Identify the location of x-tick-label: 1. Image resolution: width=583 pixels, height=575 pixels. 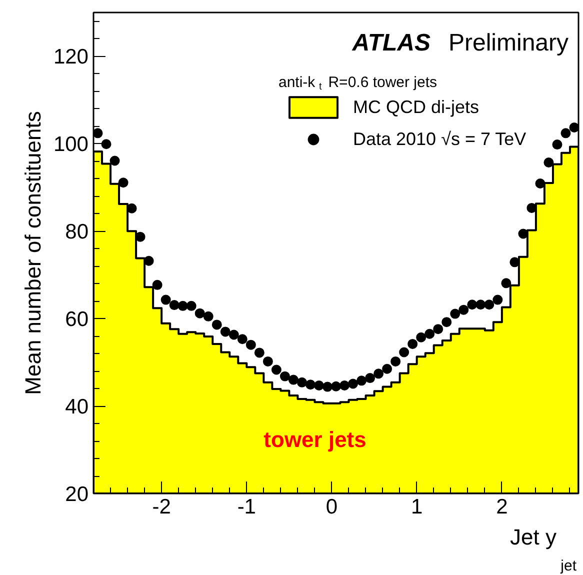
(416, 507).